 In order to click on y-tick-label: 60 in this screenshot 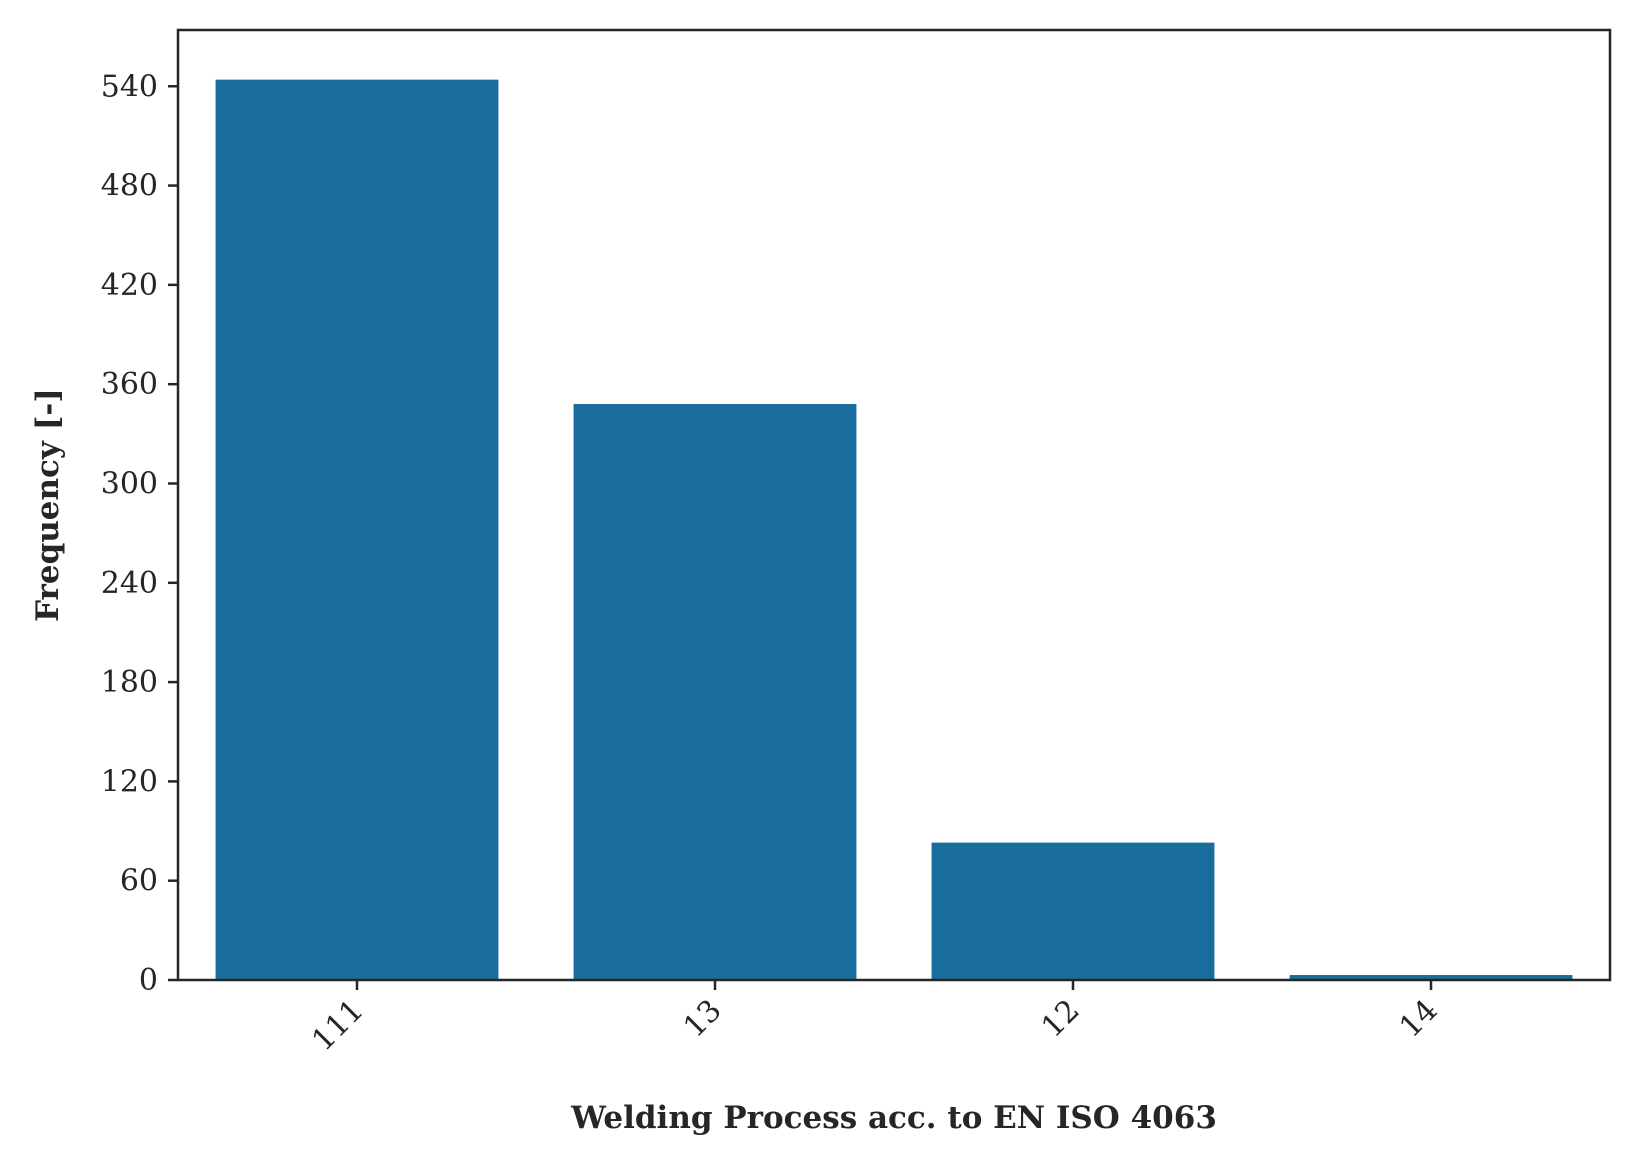, I will do `click(139, 881)`.